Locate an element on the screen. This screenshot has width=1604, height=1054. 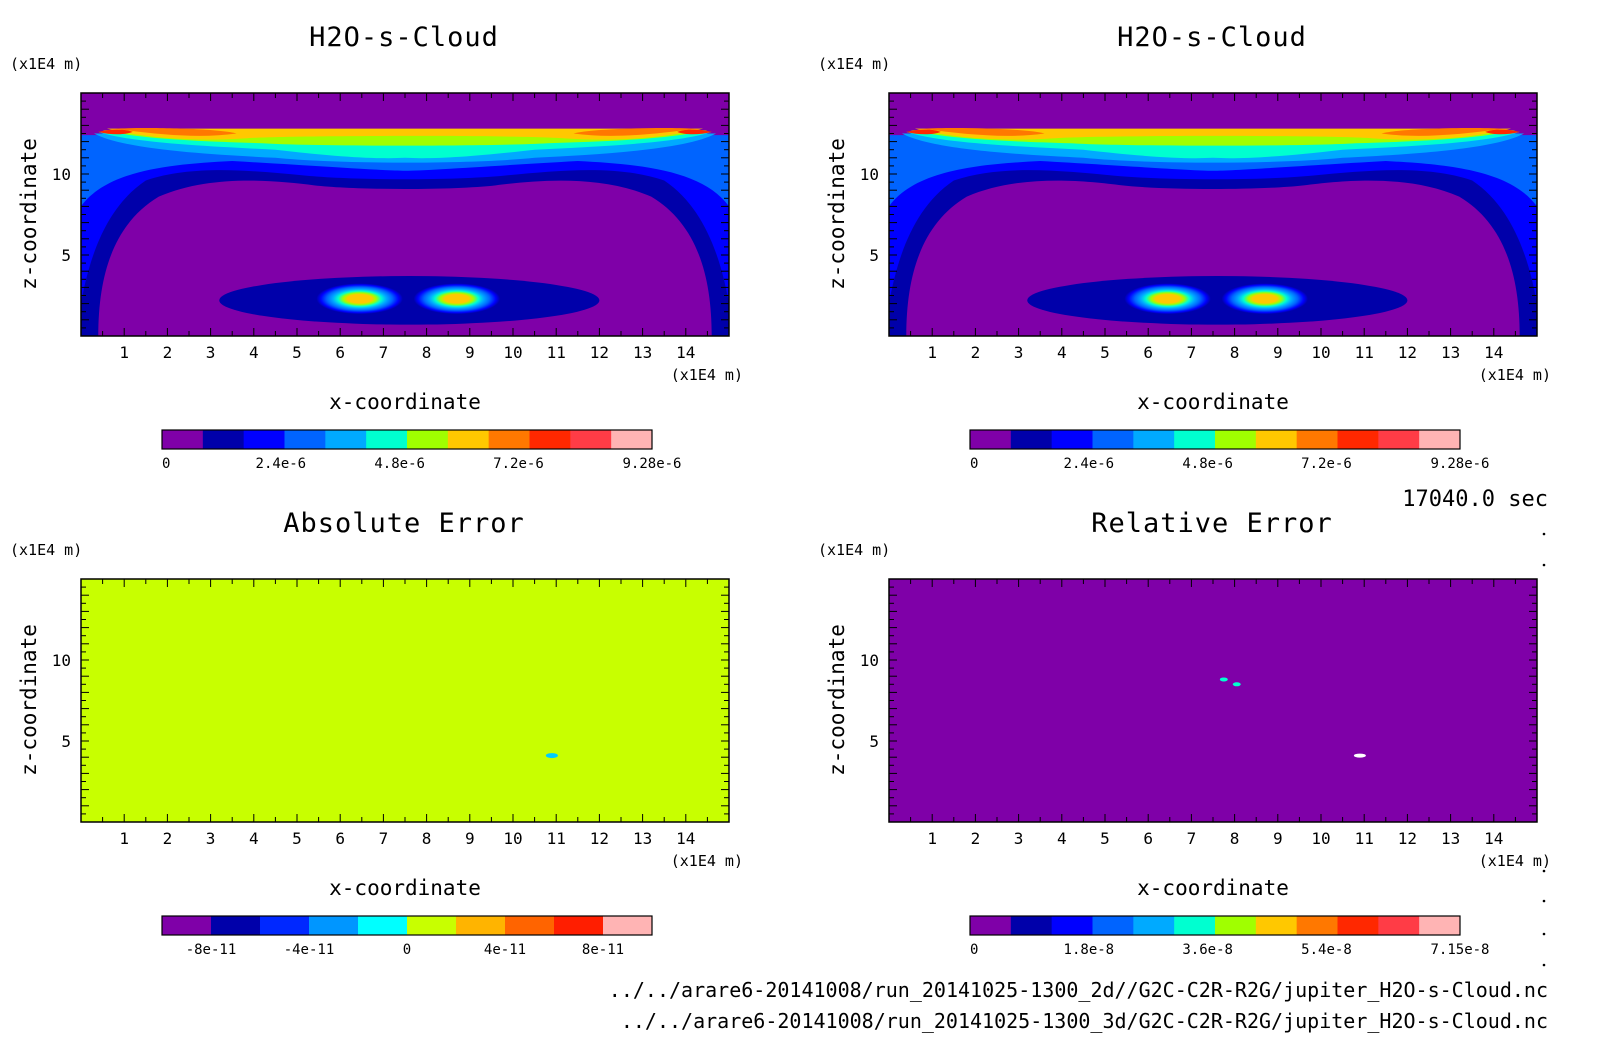
x-tick-label: 12 is located at coordinates (599, 838).